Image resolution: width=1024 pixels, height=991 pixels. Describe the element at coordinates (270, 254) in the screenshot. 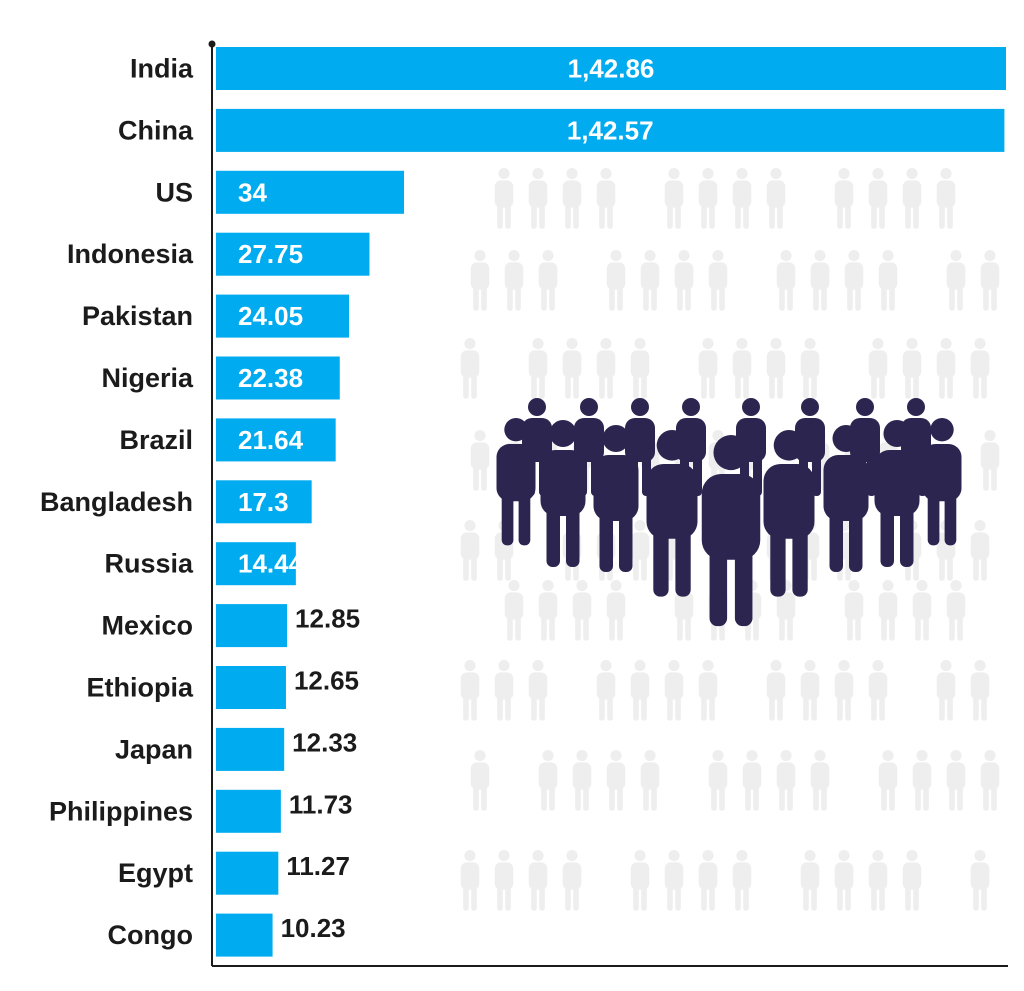

I see `value-label-indonesia: 27.75` at that location.